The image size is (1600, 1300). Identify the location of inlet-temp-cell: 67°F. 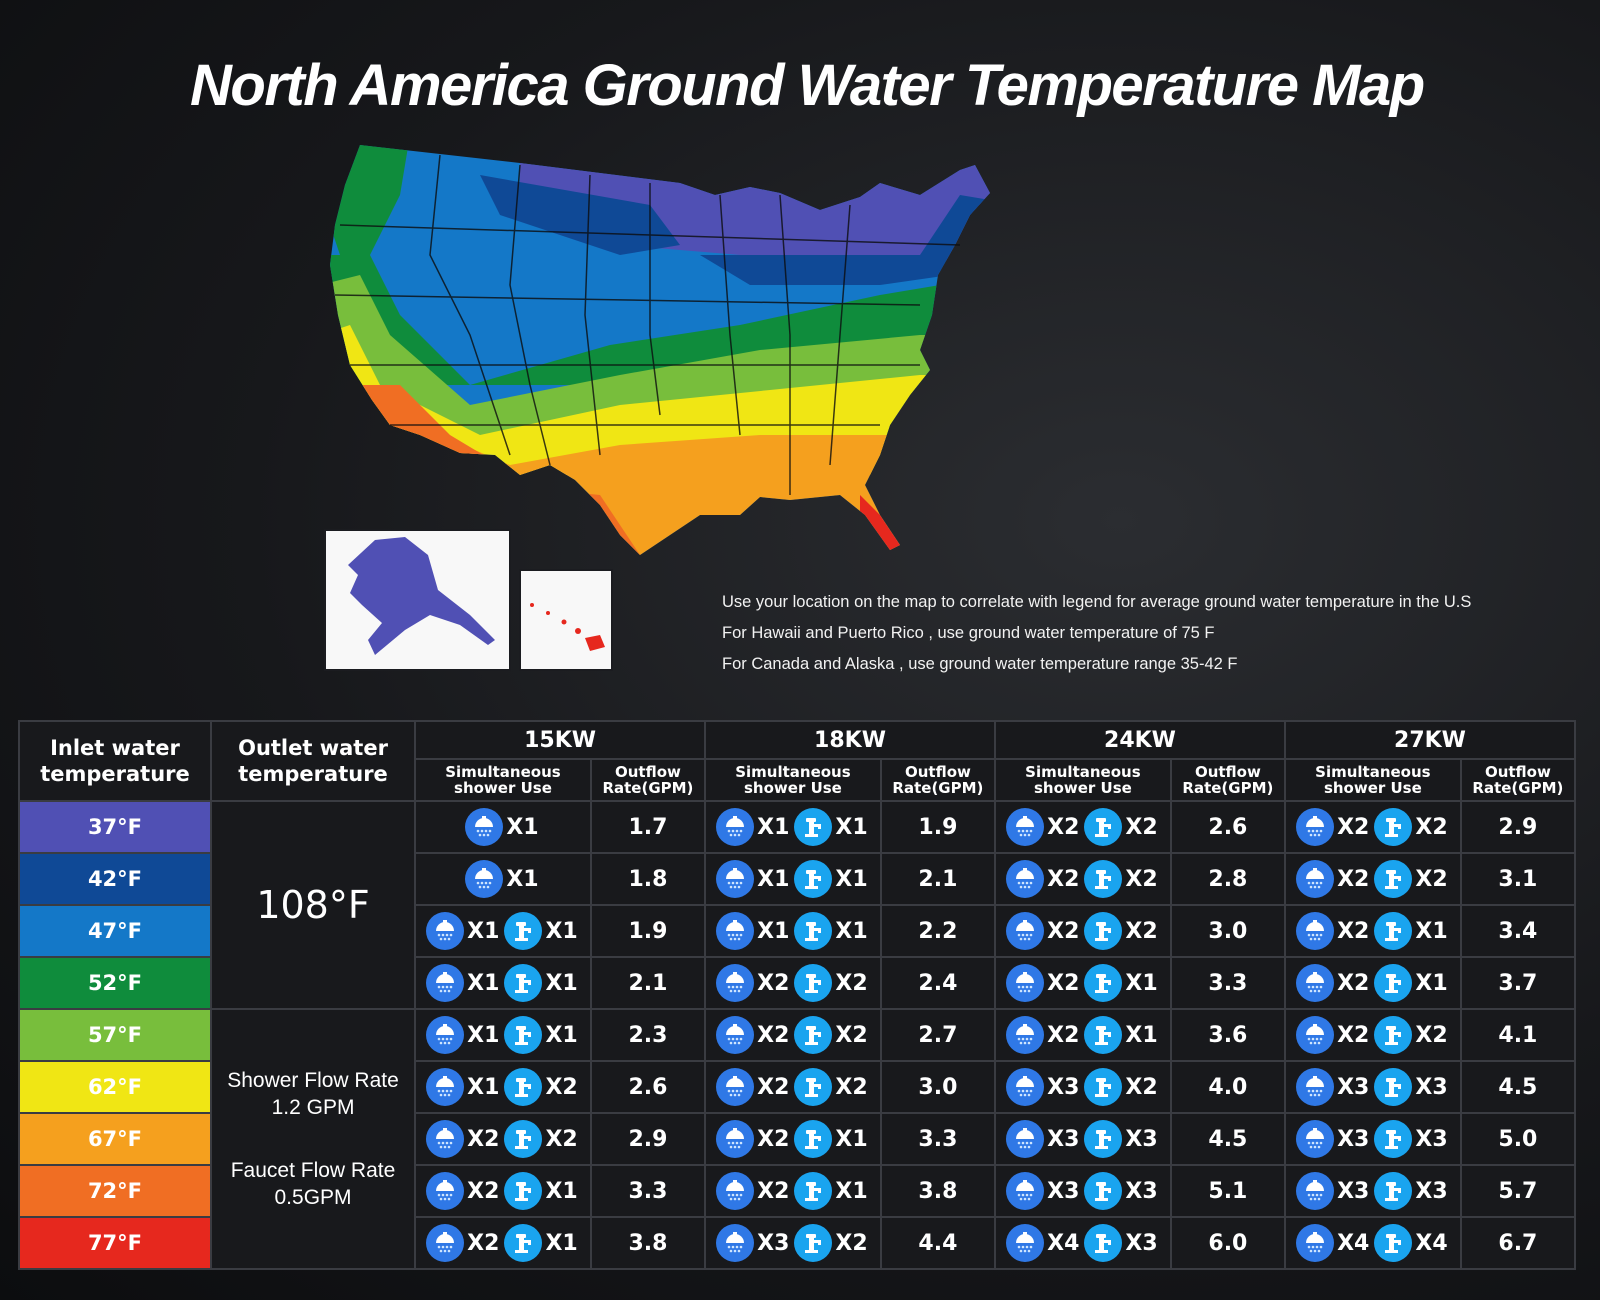
(115, 1139).